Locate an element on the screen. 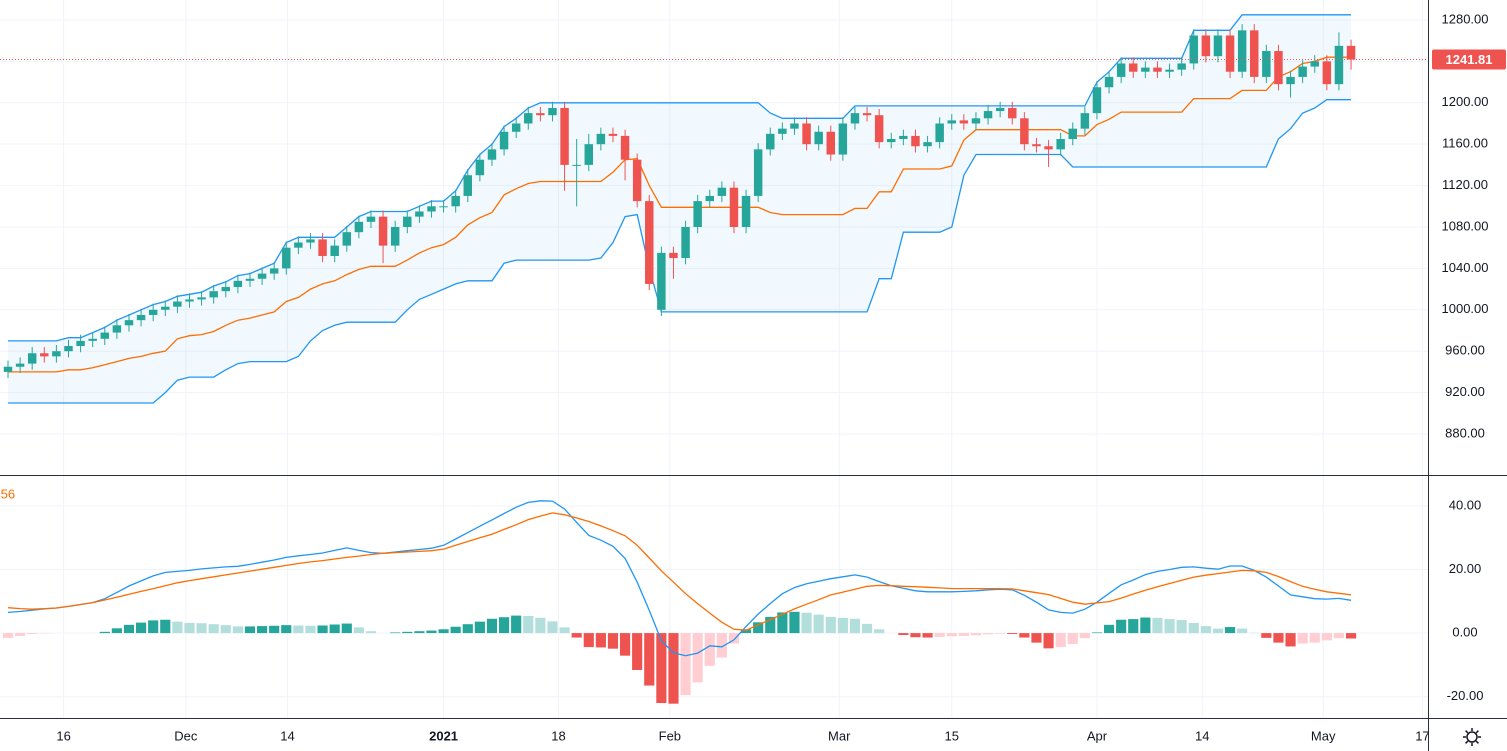 The height and width of the screenshot is (751, 1507). y-tick-label: -20.00 is located at coordinates (1465, 695).